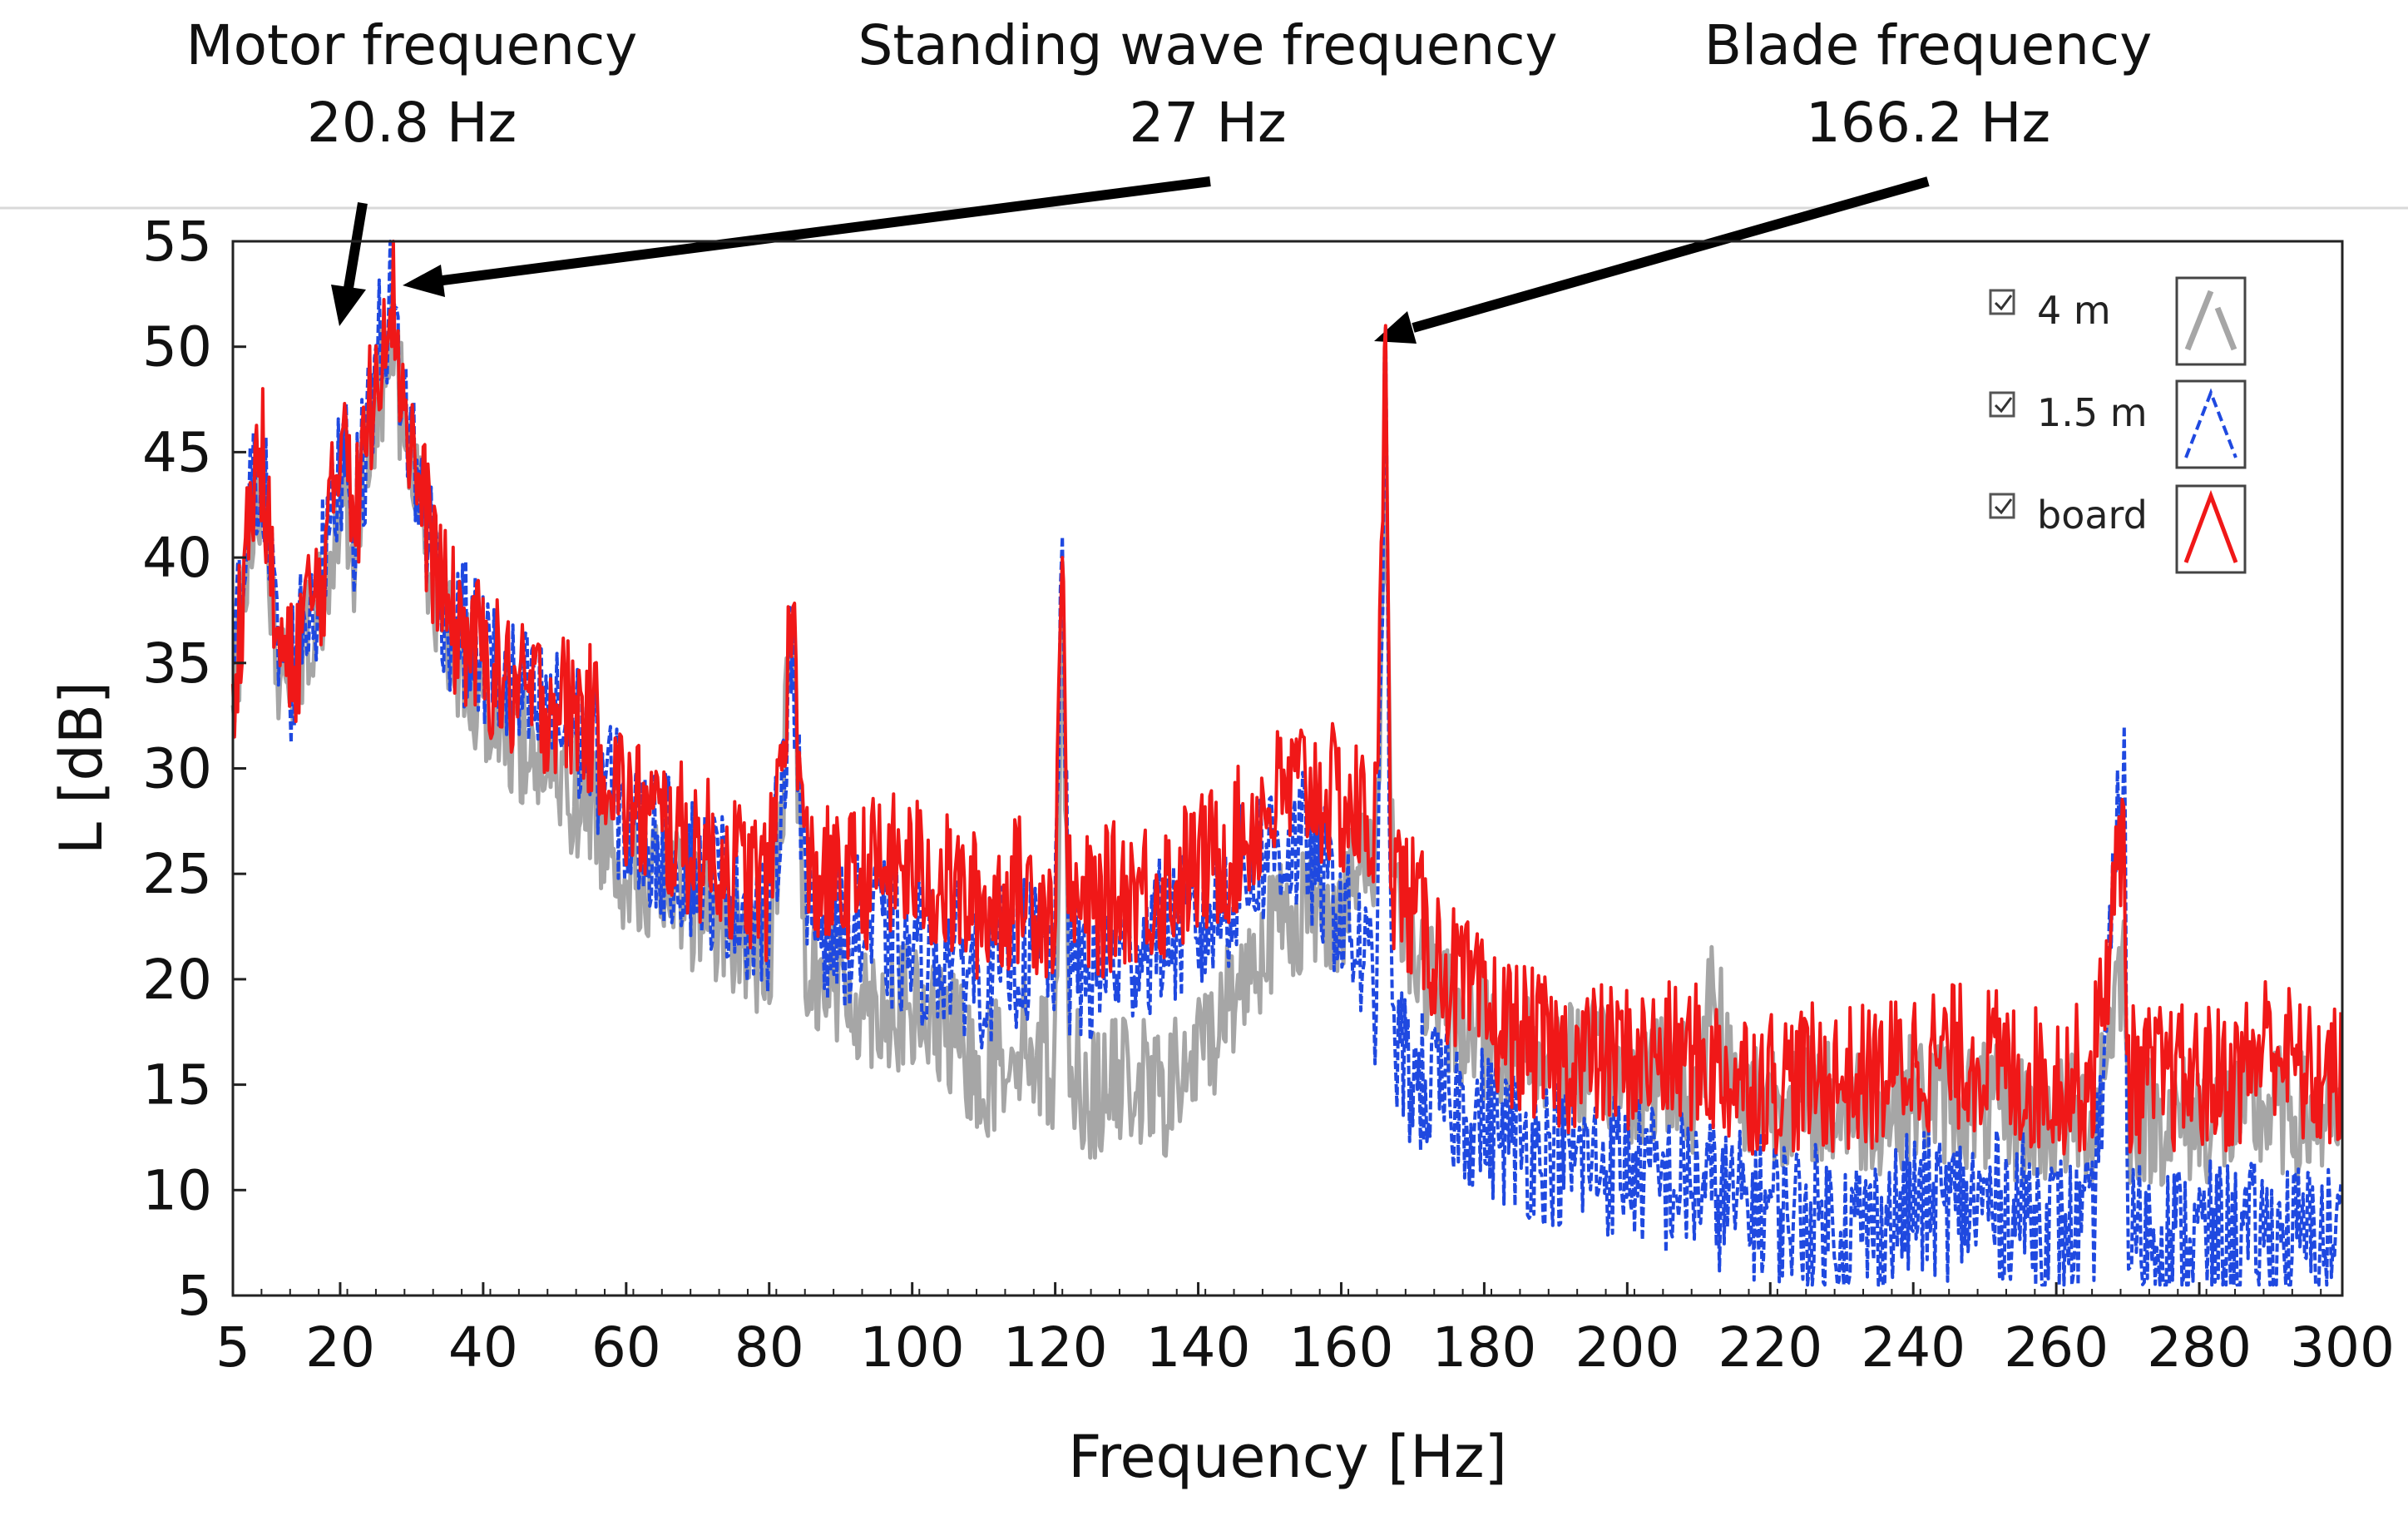 This screenshot has width=2408, height=1516. Describe the element at coordinates (1770, 1347) in the screenshot. I see `x-tick-label: 220` at that location.